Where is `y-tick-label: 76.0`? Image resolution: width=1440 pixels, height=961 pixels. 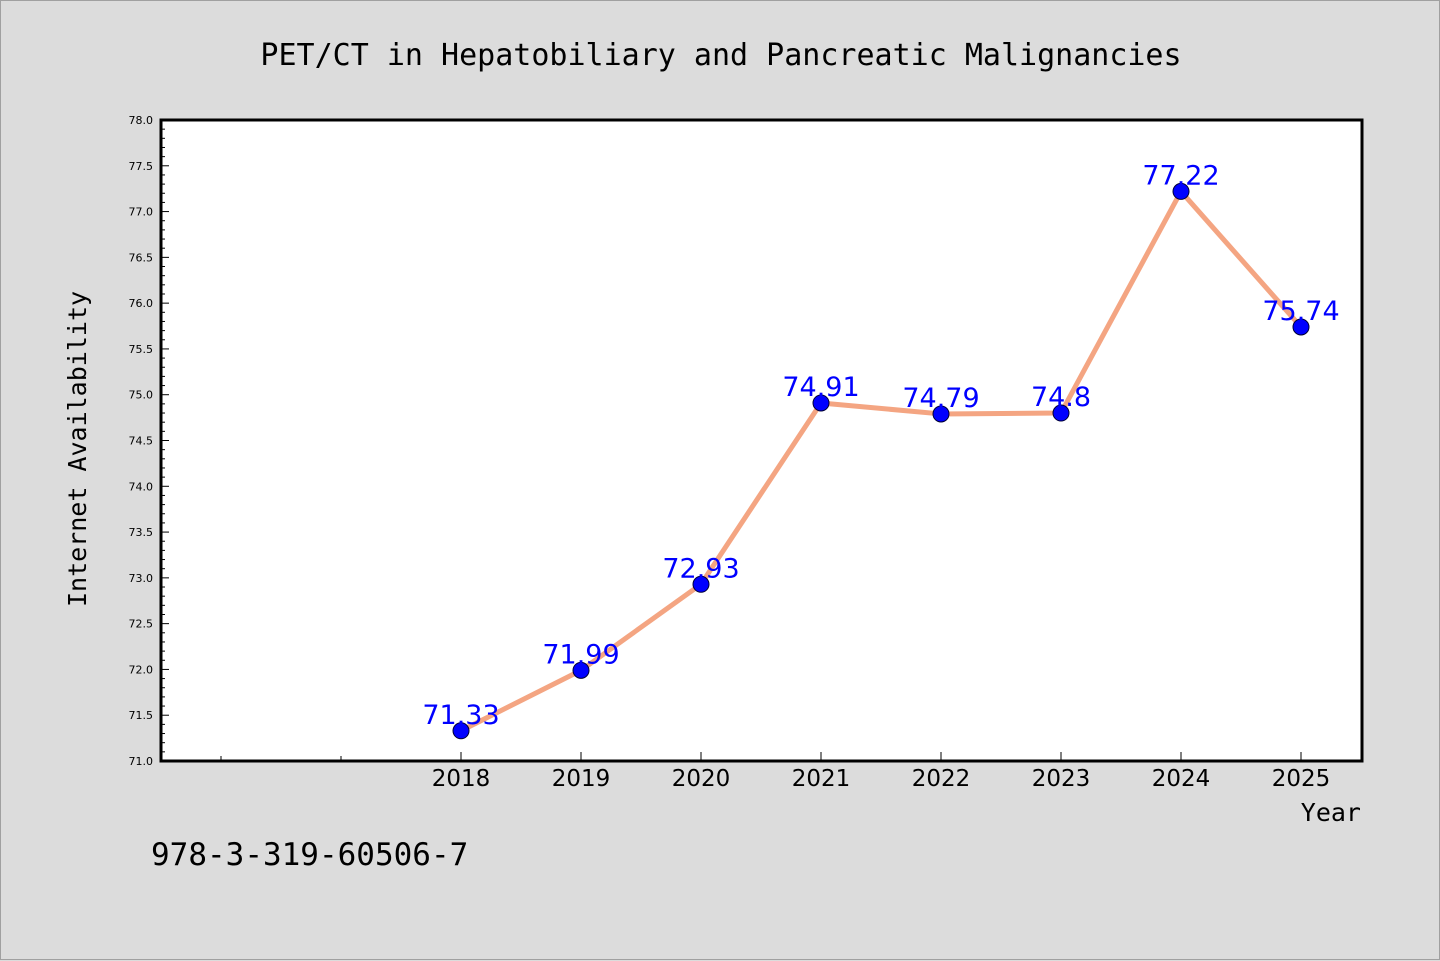
y-tick-label: 76.0 is located at coordinates (141, 303).